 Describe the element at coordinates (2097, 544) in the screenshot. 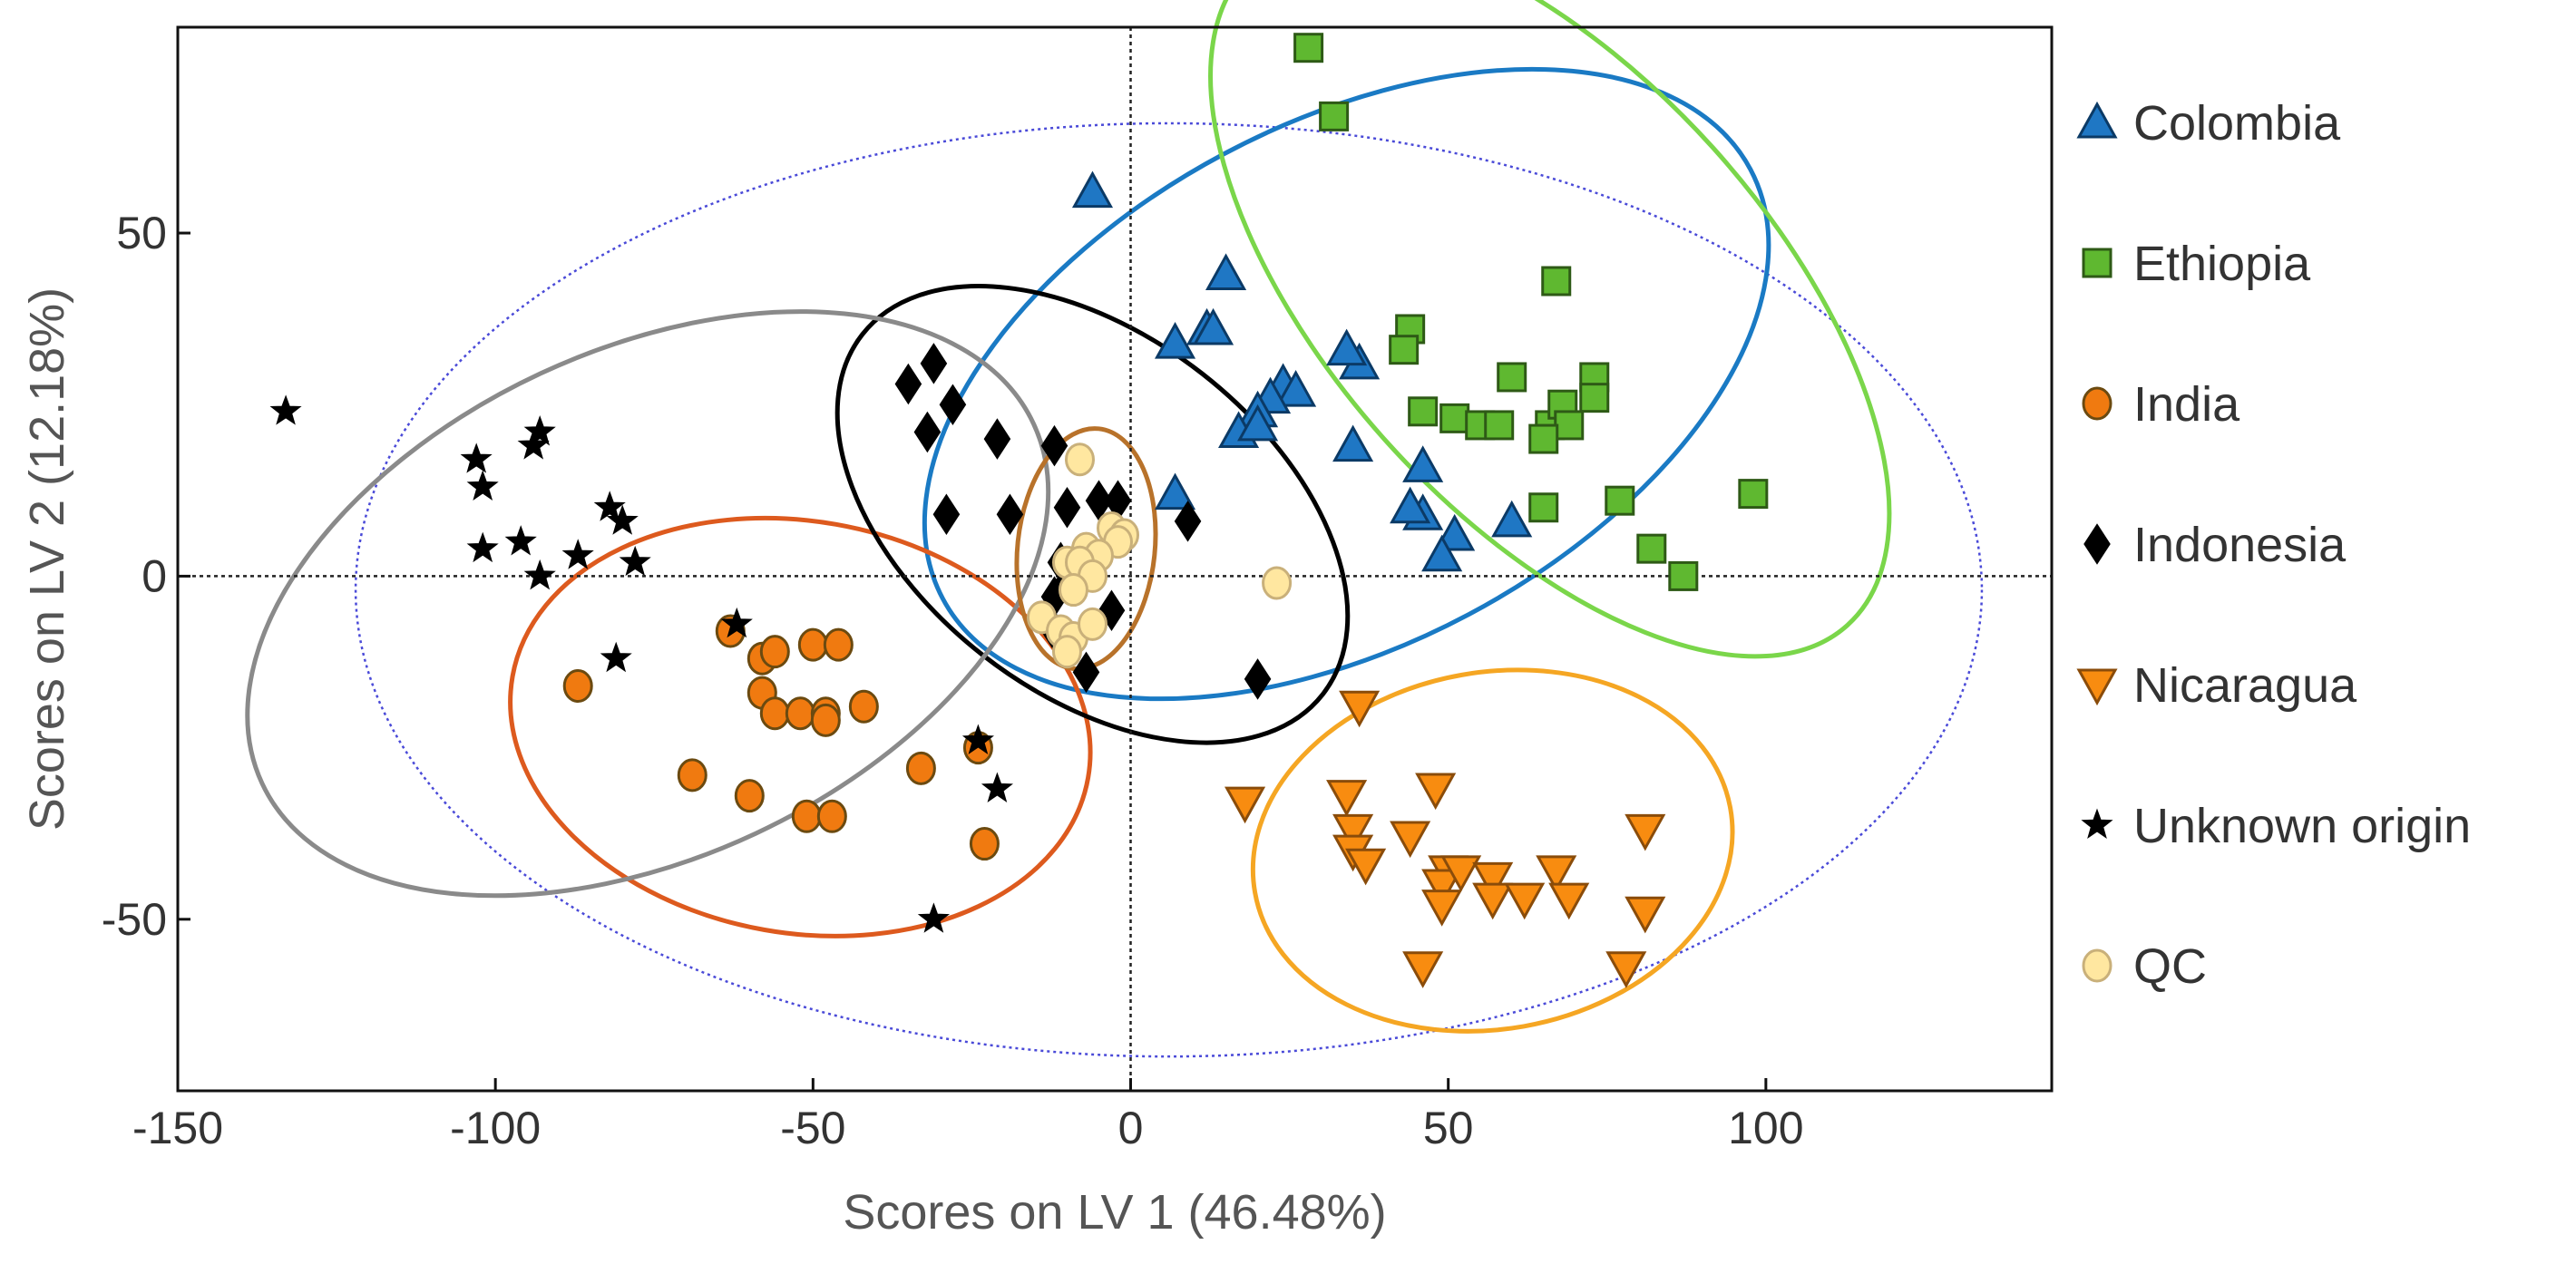

I see `legend-marker-indonesia` at that location.